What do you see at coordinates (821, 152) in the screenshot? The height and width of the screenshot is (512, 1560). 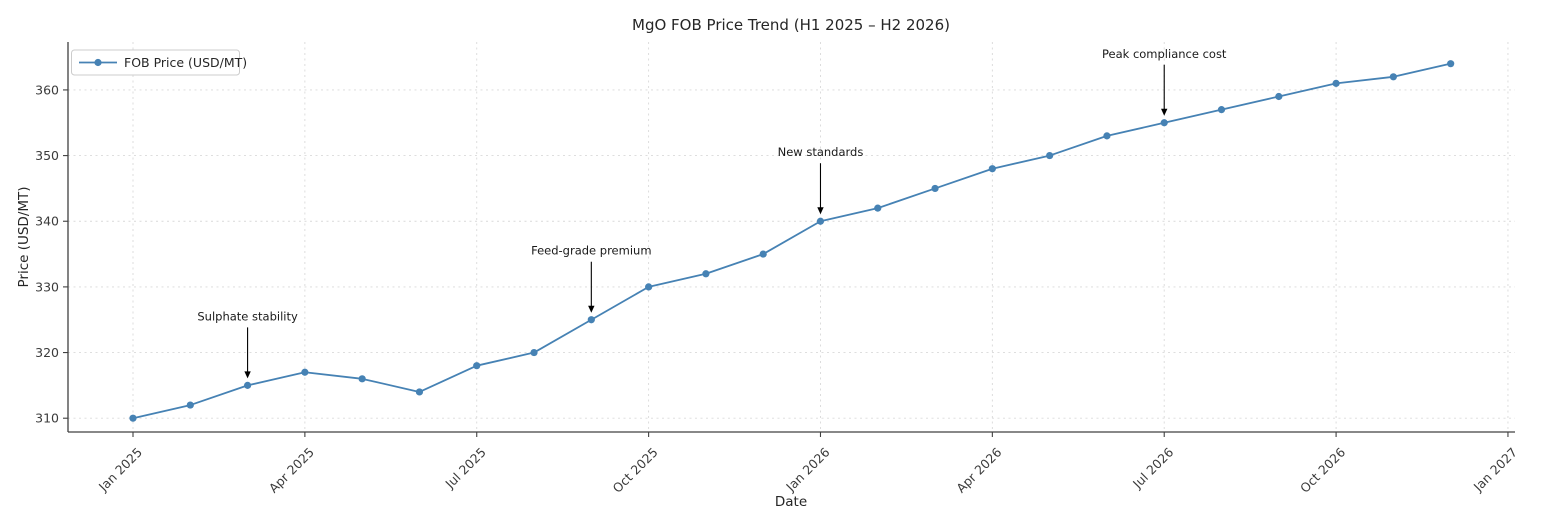 I see `annotation-label: New standards` at bounding box center [821, 152].